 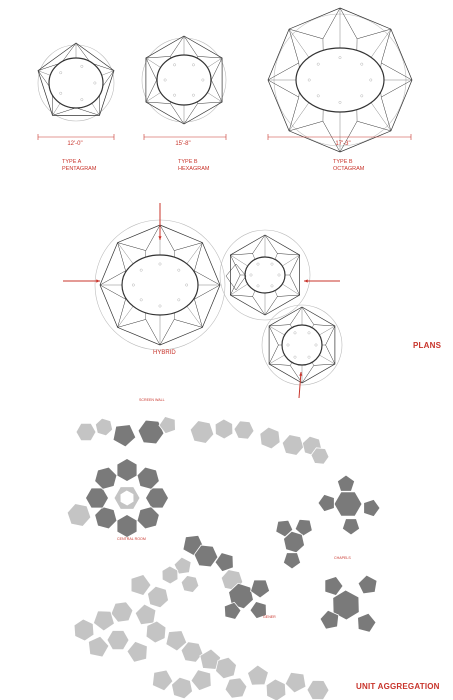 What do you see at coordinates (72, 162) in the screenshot?
I see `label-type-a: TYPE A` at bounding box center [72, 162].